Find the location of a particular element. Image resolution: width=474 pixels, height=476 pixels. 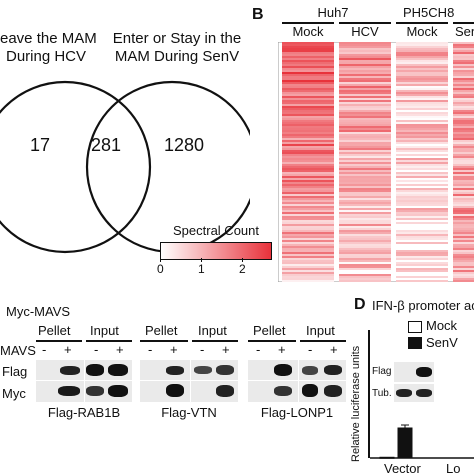

venn-left-title-line2: During HCV is located at coordinates (46, 56).